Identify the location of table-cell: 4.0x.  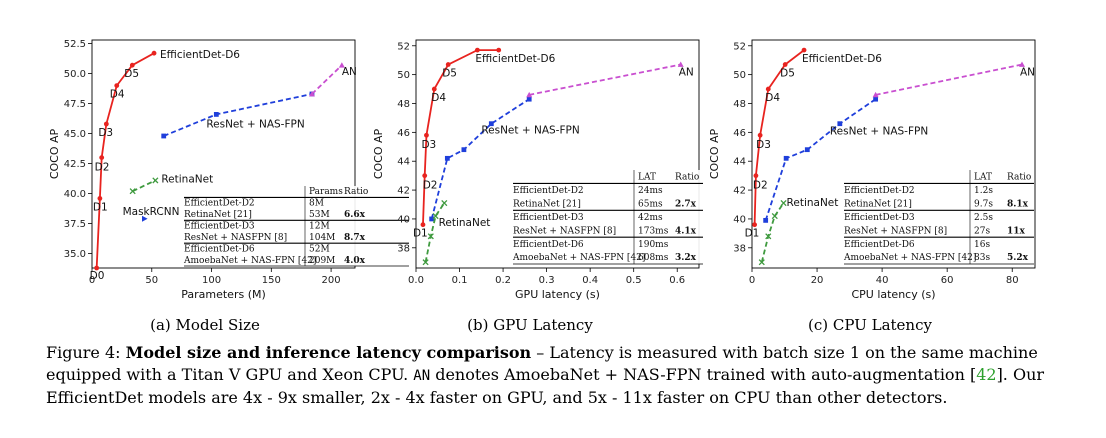
(355, 261).